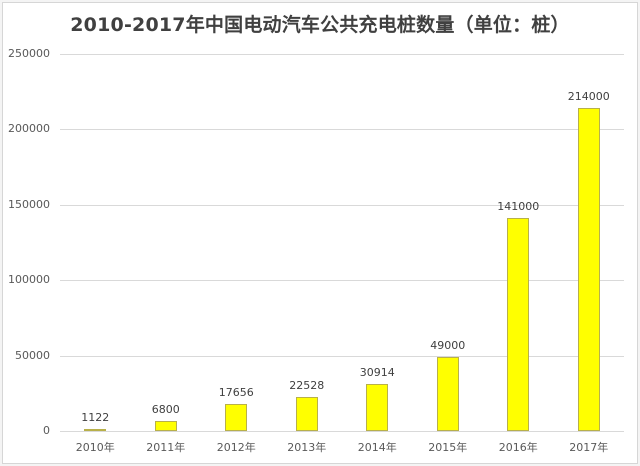  What do you see at coordinates (448, 346) in the screenshot?
I see `data-label: 49000` at bounding box center [448, 346].